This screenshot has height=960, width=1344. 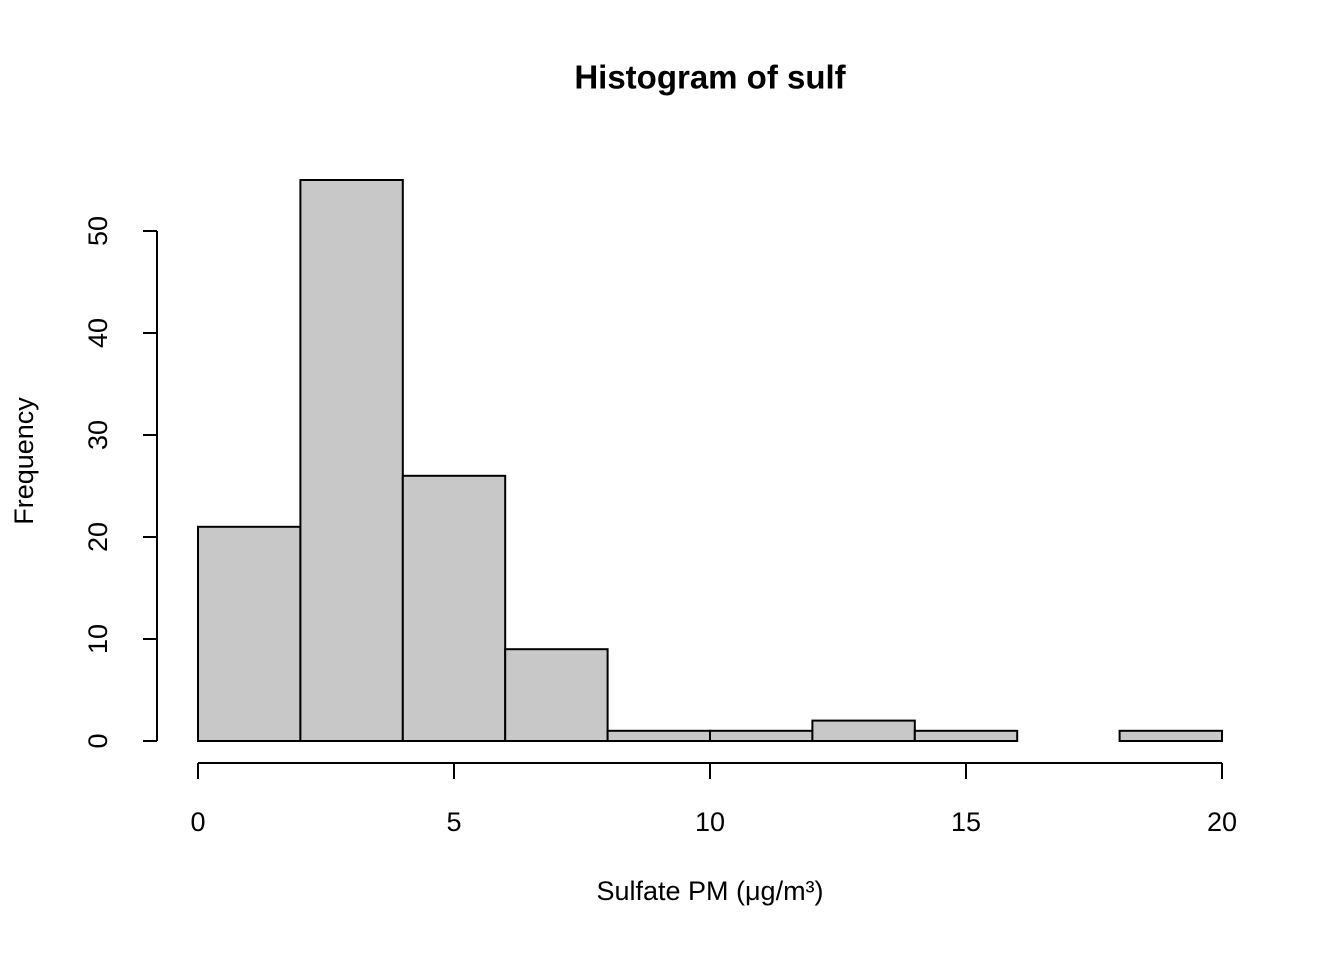 I want to click on x-tick-label: 5, so click(x=453, y=822).